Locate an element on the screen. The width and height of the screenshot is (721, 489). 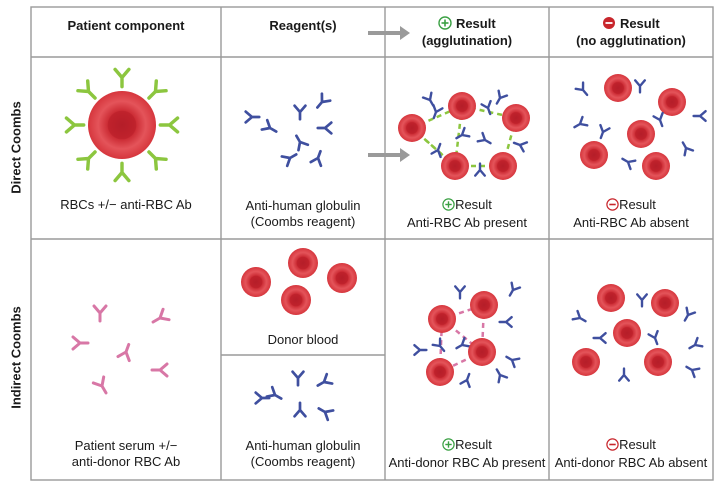
direct-reagent-caption: Anti-human globulin (Coombs reagent) is located at coordinates (303, 214).